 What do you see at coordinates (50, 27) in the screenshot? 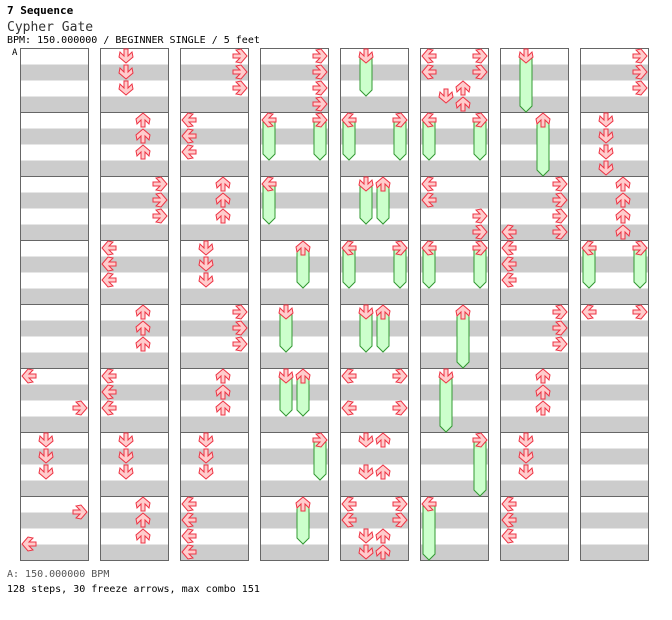
I see `song-title: Cypher Gate` at bounding box center [50, 27].